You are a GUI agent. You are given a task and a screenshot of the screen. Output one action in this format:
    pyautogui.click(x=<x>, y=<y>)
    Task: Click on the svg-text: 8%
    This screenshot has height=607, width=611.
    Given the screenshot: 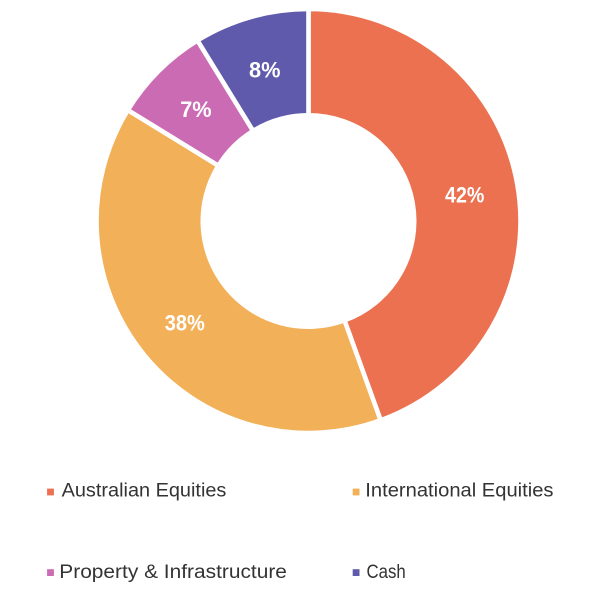 What is the action you would take?
    pyautogui.click(x=265, y=70)
    